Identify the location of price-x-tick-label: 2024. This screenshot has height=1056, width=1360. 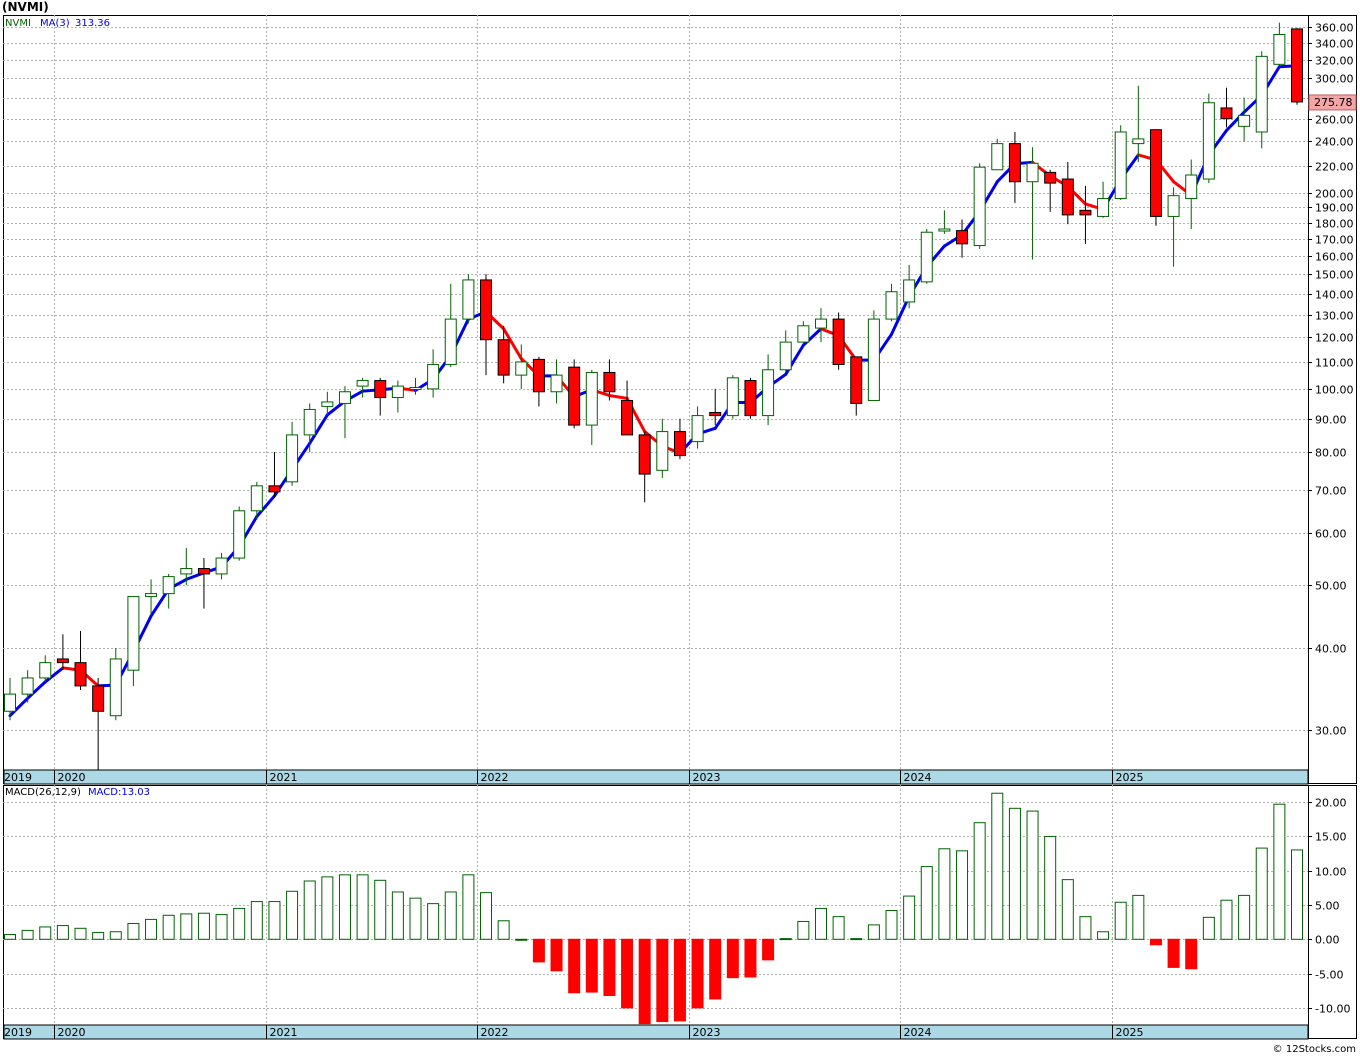
(918, 777).